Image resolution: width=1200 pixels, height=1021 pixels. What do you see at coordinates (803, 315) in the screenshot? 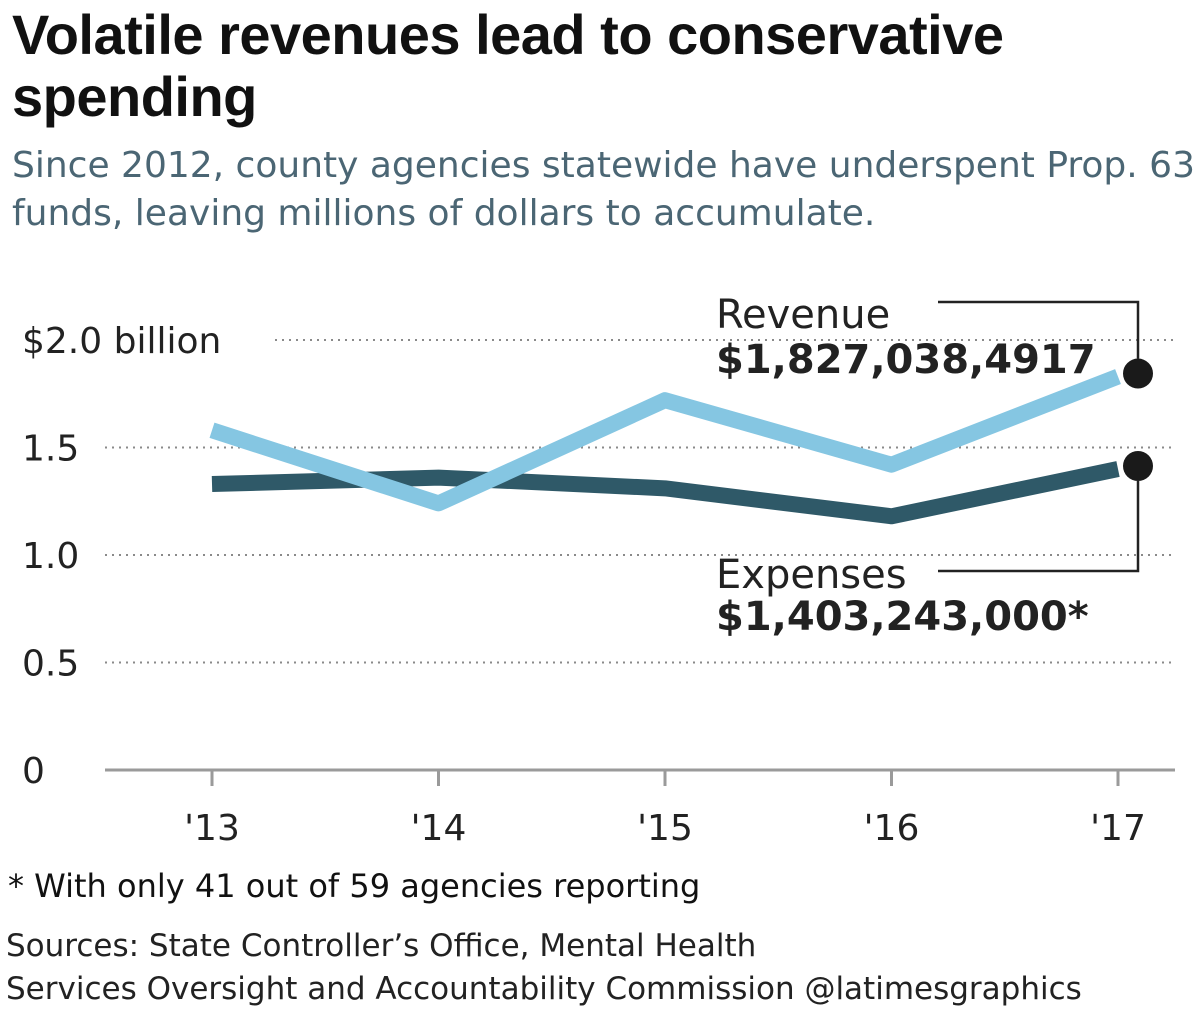
I see `revenue-label: Revenue` at bounding box center [803, 315].